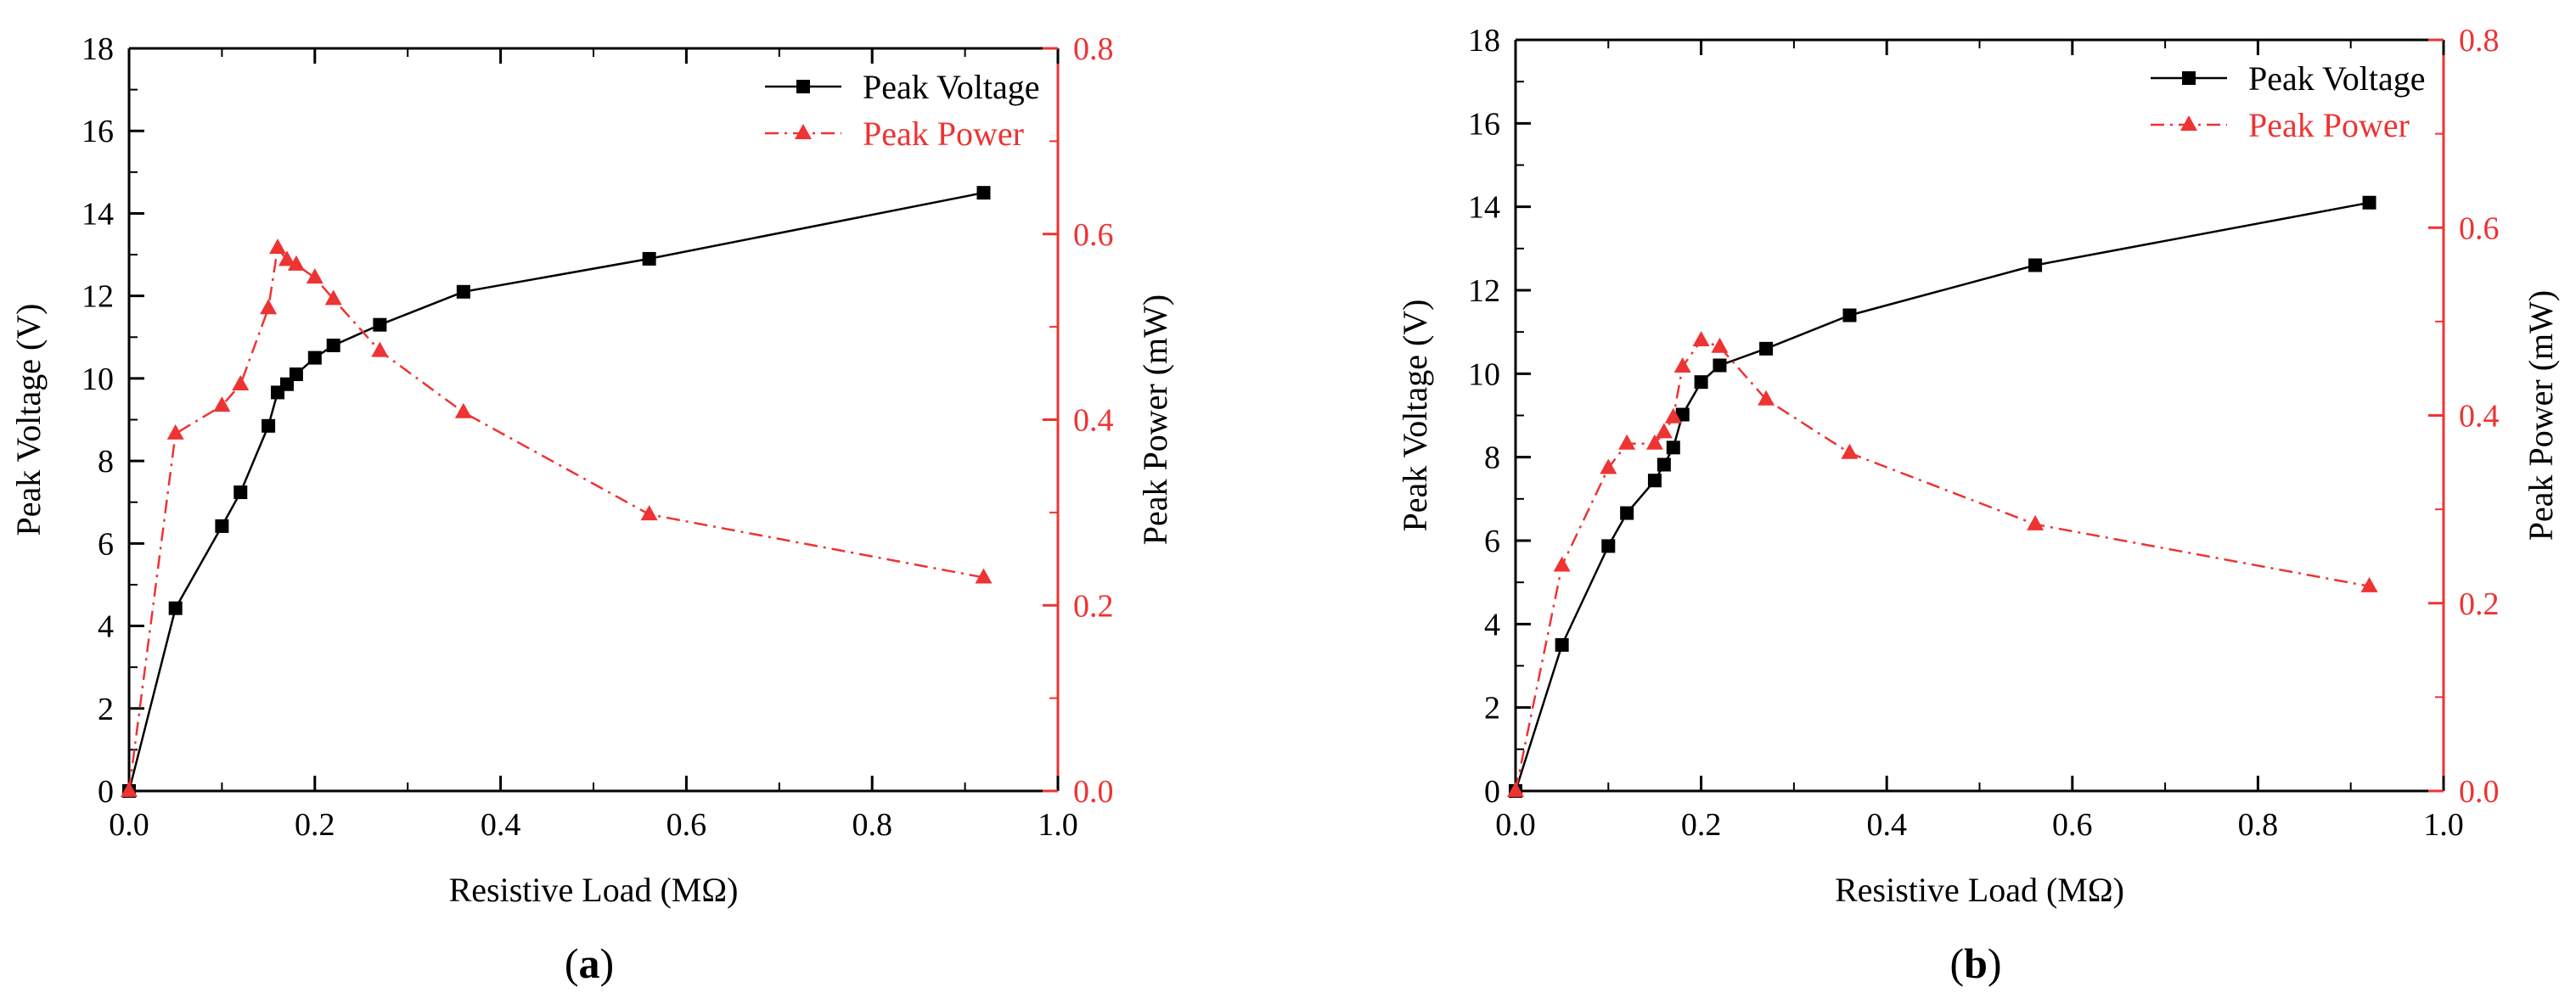  What do you see at coordinates (589, 963) in the screenshot?
I see `panel-label: (a)` at bounding box center [589, 963].